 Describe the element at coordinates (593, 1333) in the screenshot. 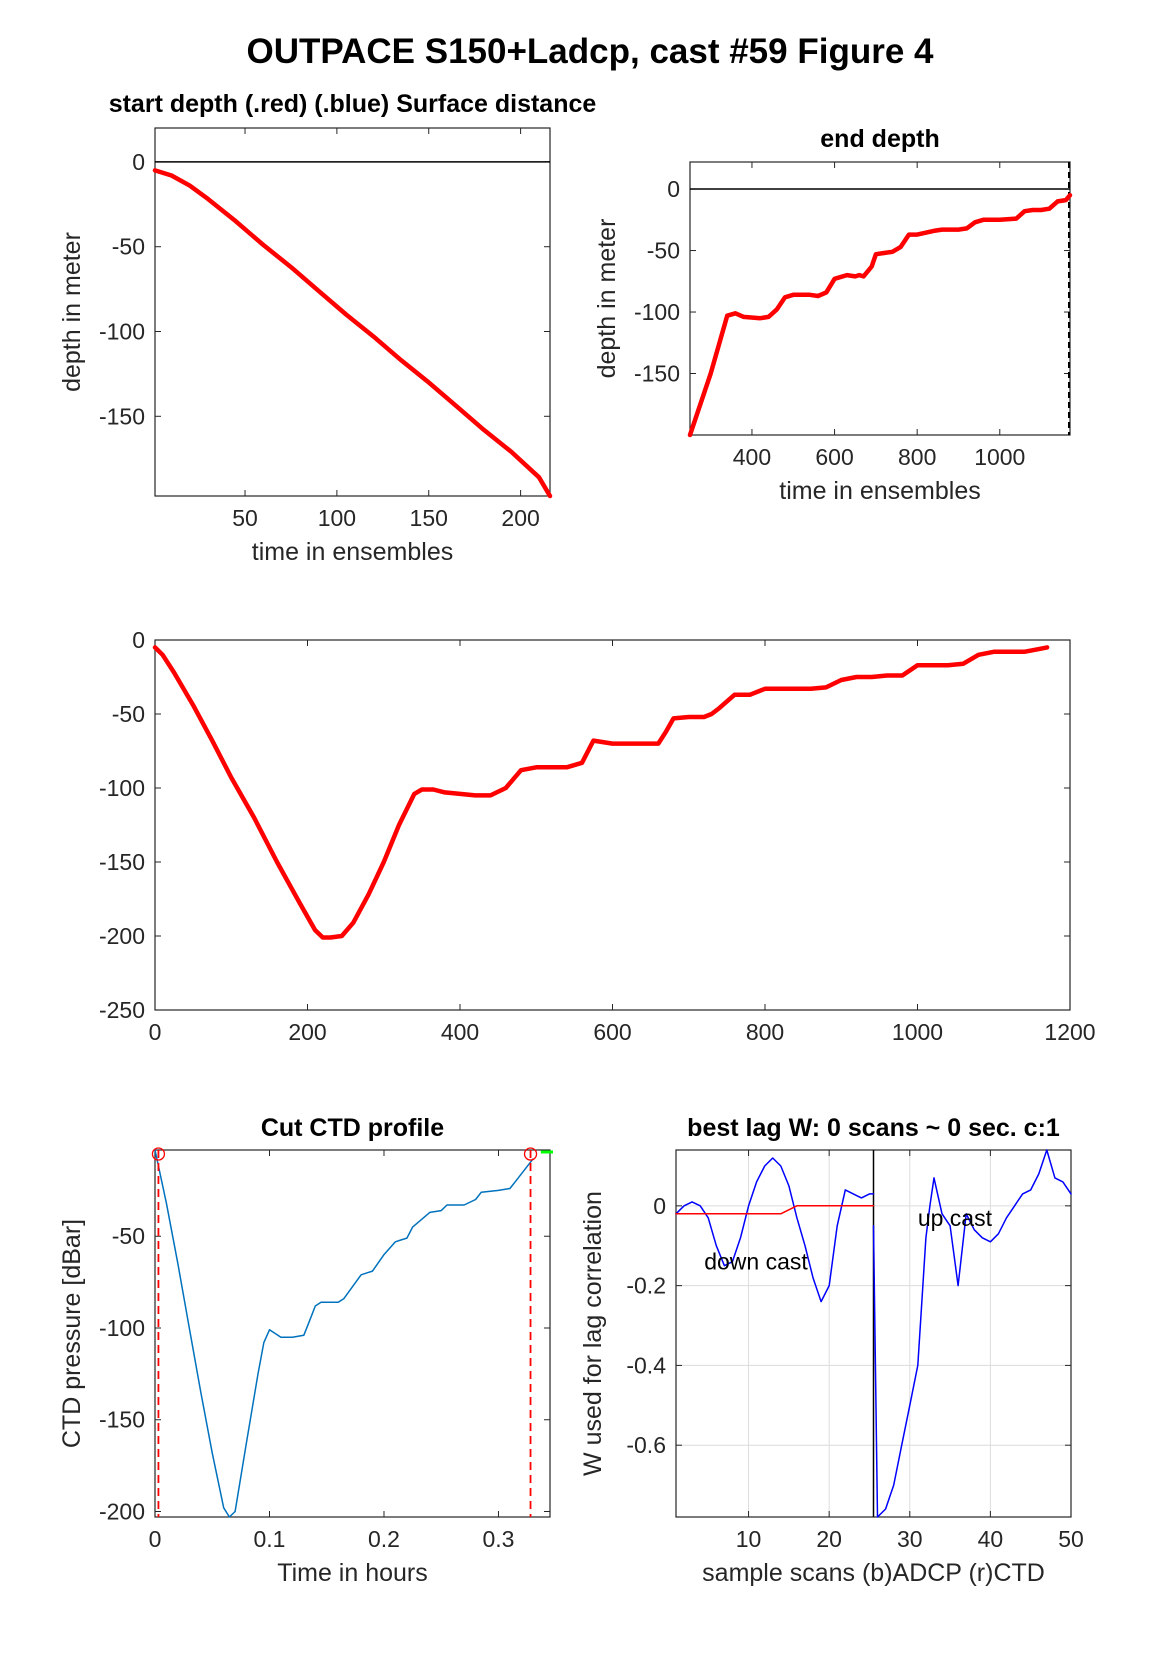

I see `y-axis-label: W used for lag correlation` at that location.